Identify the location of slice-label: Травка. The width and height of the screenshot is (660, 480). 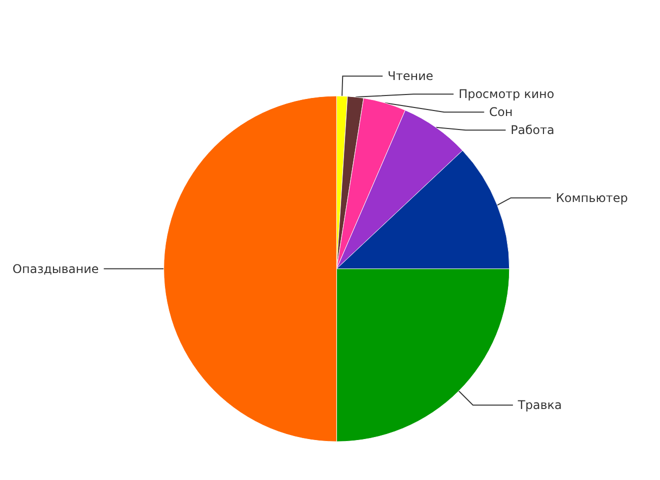
(539, 405).